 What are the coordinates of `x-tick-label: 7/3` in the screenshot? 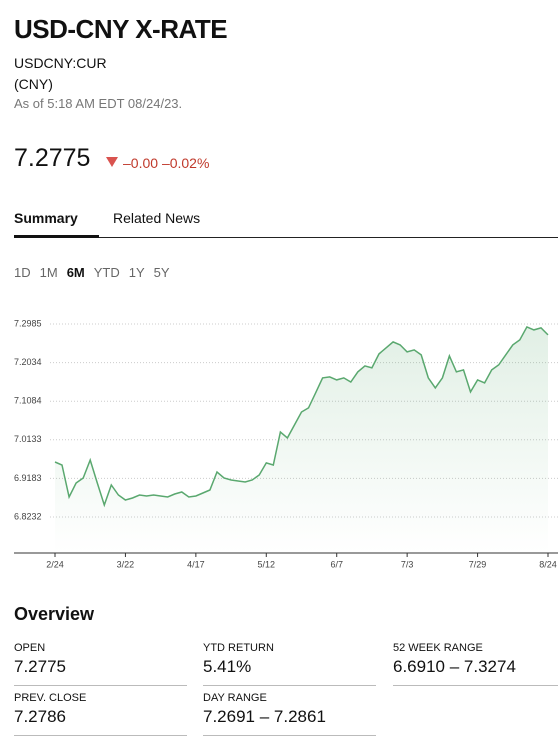 It's located at (407, 564).